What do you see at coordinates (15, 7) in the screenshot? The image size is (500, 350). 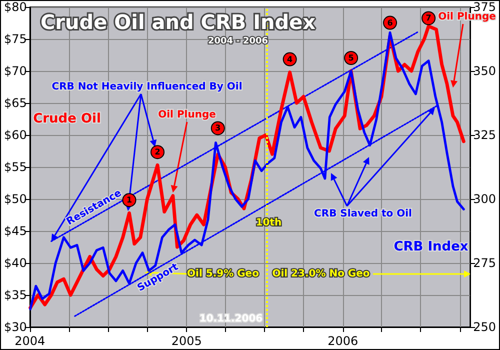 I see `y-tick-label: $80` at bounding box center [15, 7].